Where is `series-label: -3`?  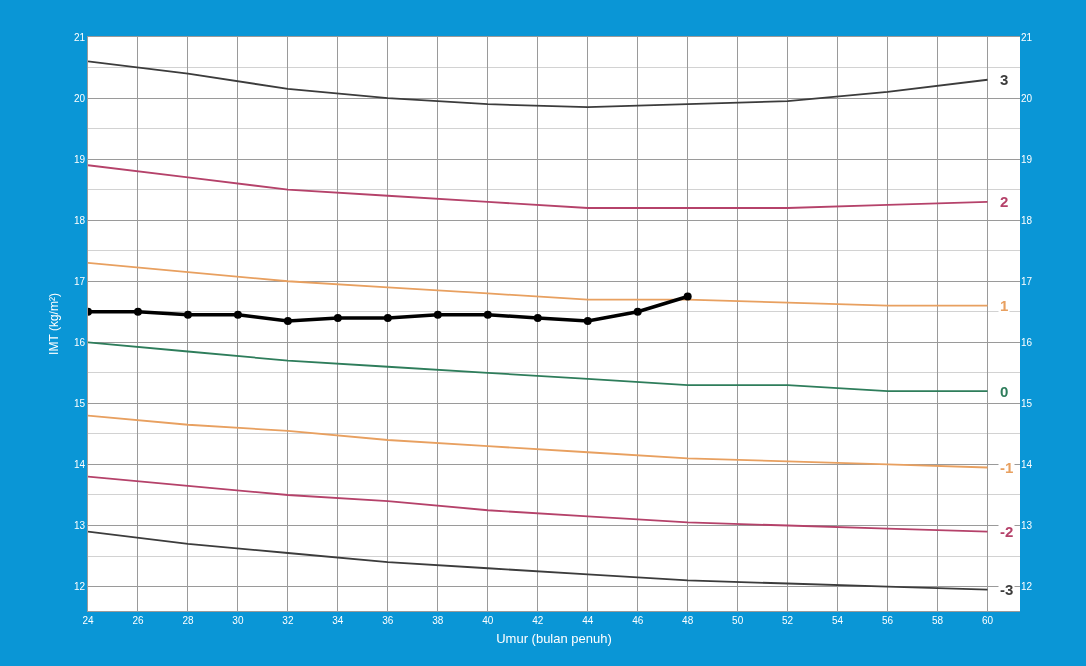
series-label: -3 is located at coordinates (1007, 589).